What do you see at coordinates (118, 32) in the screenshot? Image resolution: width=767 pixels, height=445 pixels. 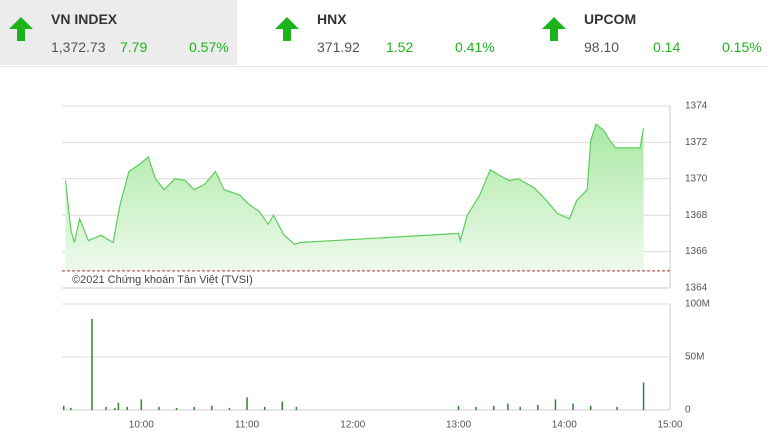 I see `index-tile: VN INDEX 1,372.73 7.79 0.57%` at bounding box center [118, 32].